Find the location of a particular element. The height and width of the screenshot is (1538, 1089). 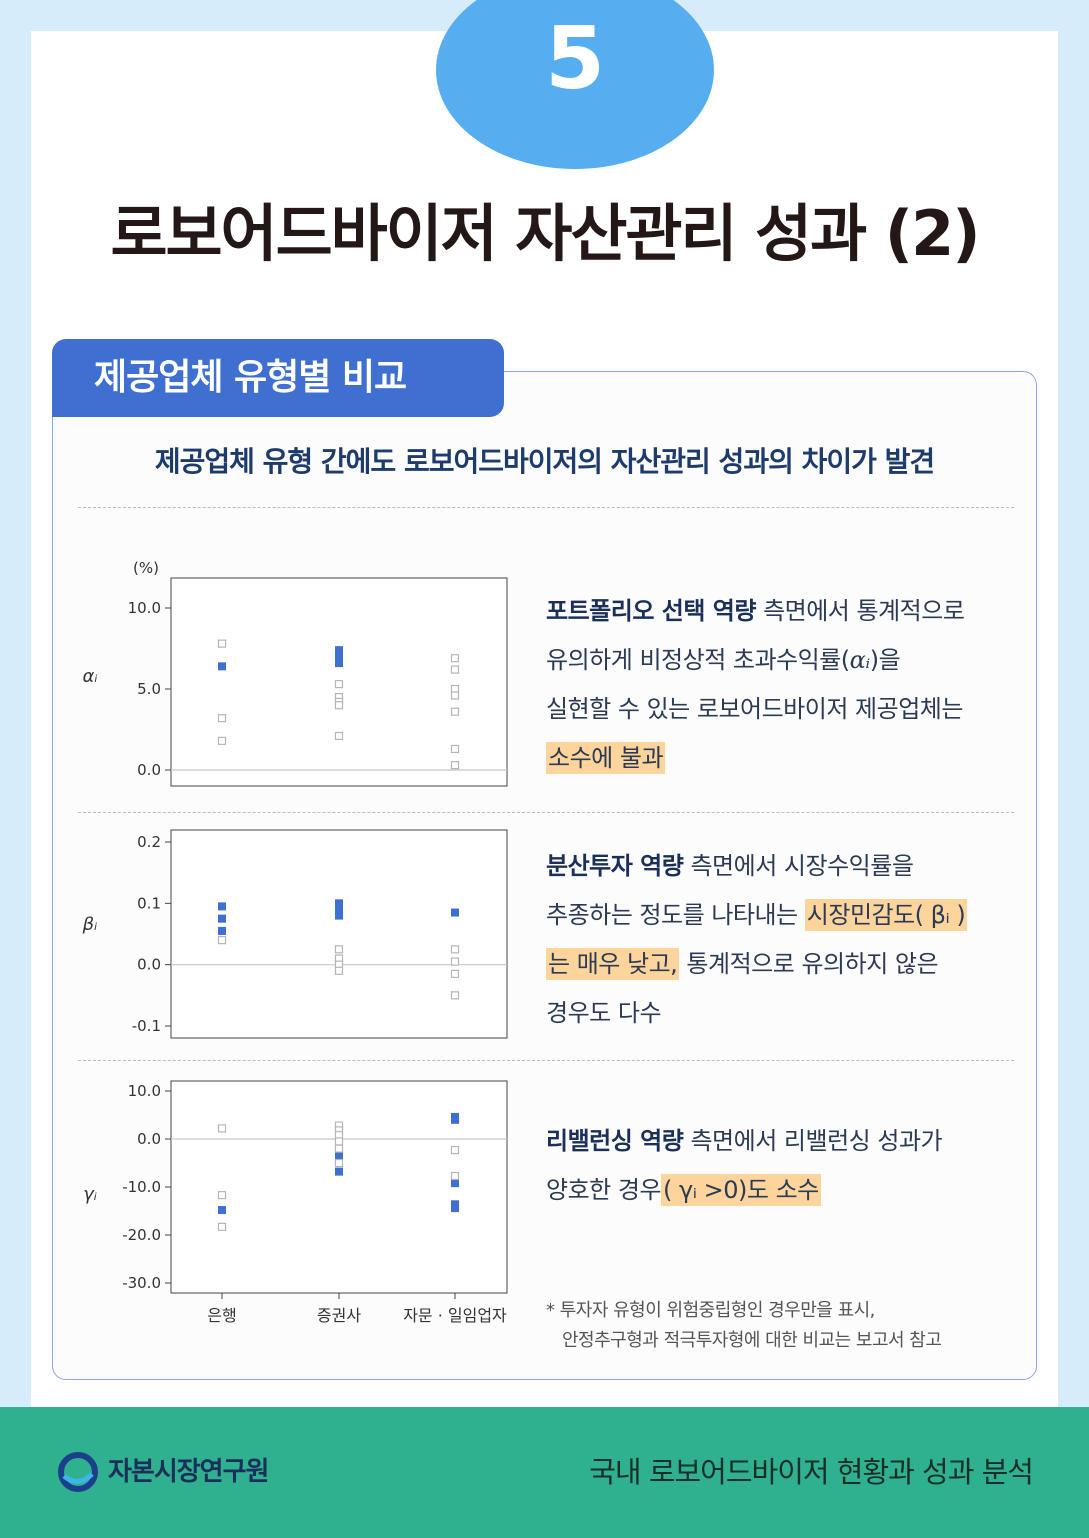

alpha-desc-text: 실현할 수 있는 로보어드바이저 제공업체는 is located at coordinates (754, 709).